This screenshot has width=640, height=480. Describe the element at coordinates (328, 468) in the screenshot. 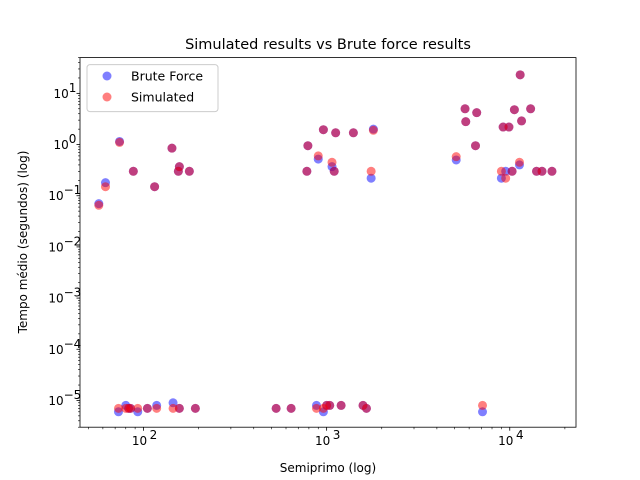

I see `x-axis-label: Semiprimo (log)` at that location.